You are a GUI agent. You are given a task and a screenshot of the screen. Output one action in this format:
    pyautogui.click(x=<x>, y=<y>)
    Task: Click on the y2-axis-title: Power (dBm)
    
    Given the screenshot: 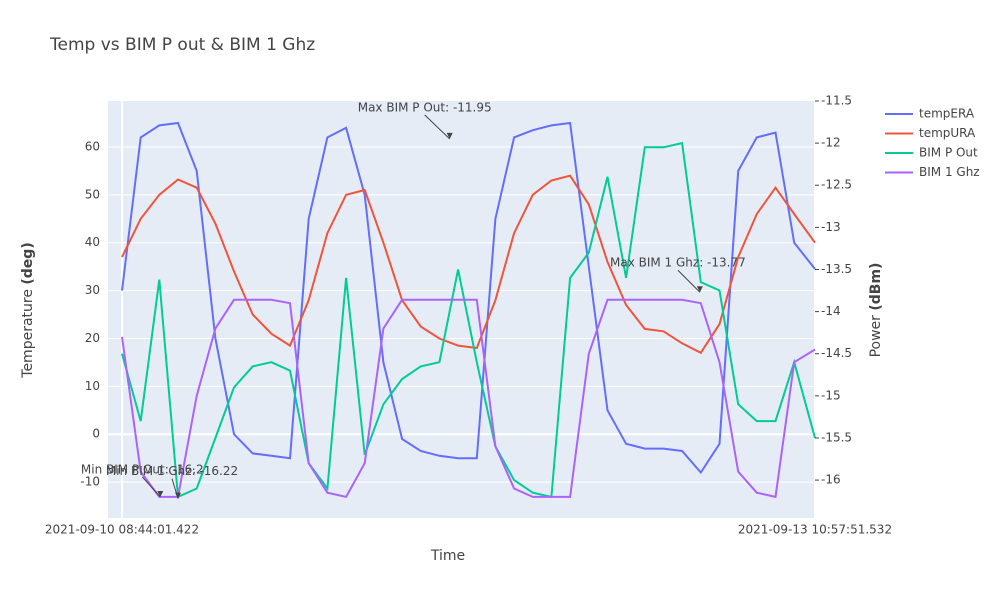 What is the action you would take?
    pyautogui.click(x=876, y=310)
    